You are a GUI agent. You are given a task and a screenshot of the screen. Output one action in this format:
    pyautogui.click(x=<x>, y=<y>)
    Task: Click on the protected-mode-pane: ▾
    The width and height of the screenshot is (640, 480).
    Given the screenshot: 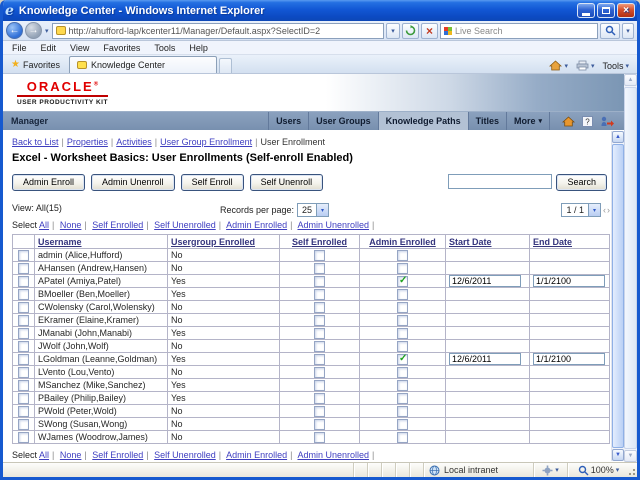 What is the action you would take?
    pyautogui.click(x=550, y=470)
    